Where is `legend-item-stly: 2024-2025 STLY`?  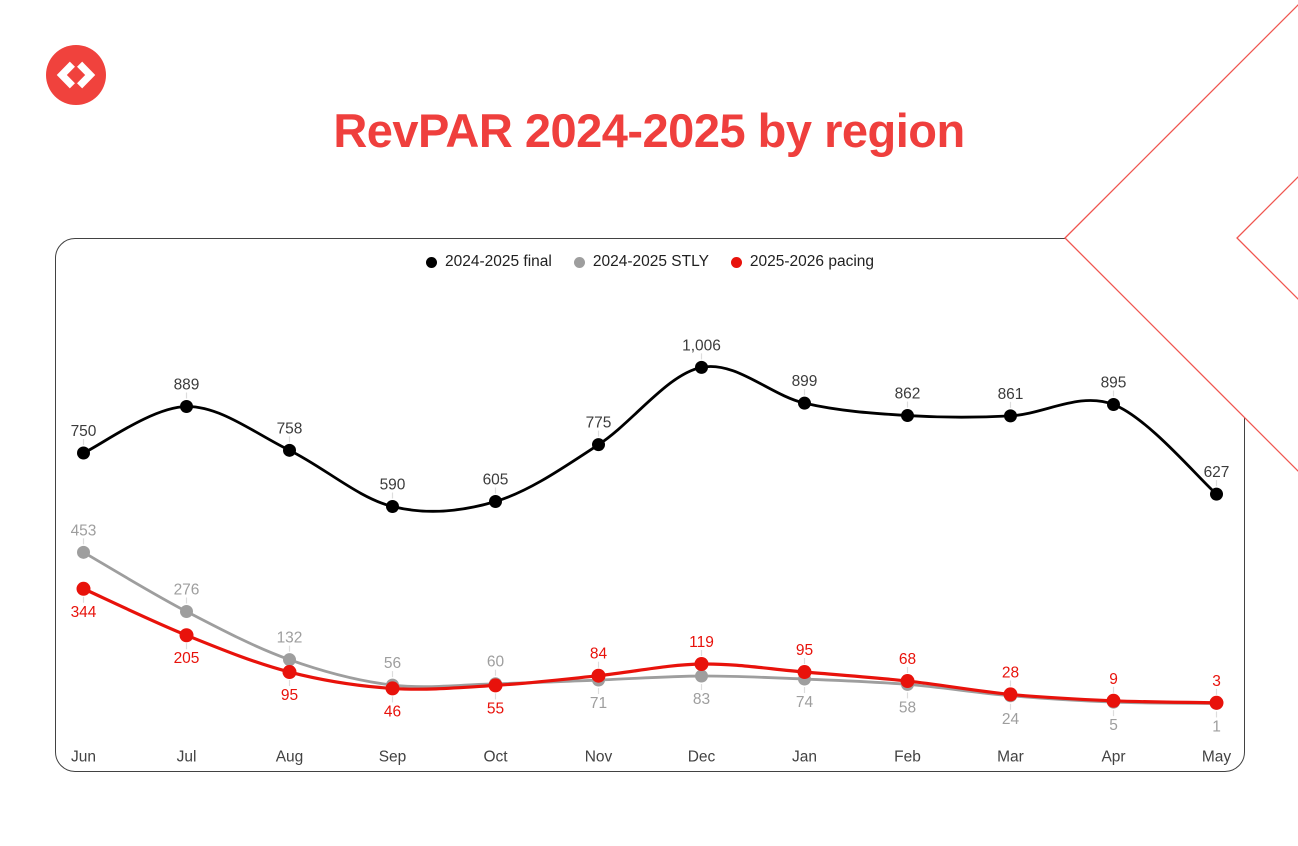 legend-item-stly: 2024-2025 STLY is located at coordinates (641, 262).